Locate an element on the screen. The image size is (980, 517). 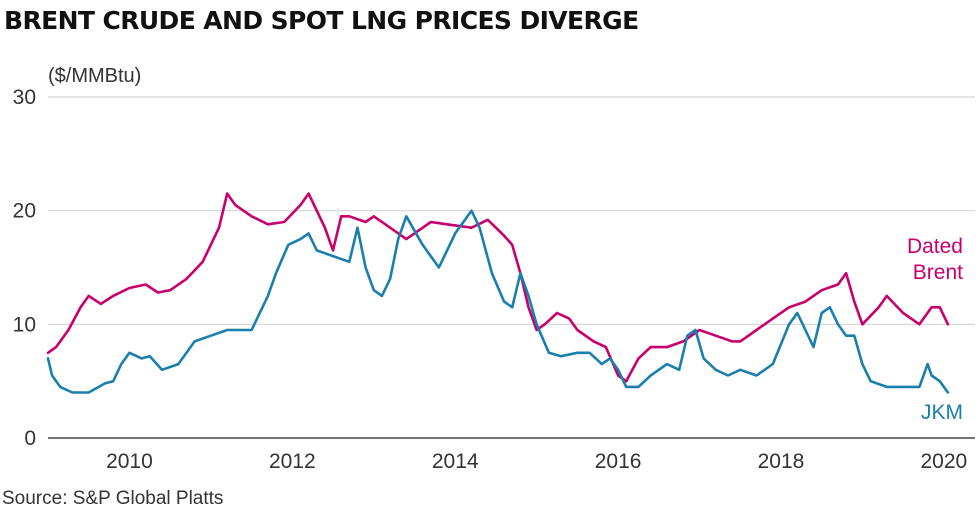
x-tick-label: 2012 is located at coordinates (292, 461).